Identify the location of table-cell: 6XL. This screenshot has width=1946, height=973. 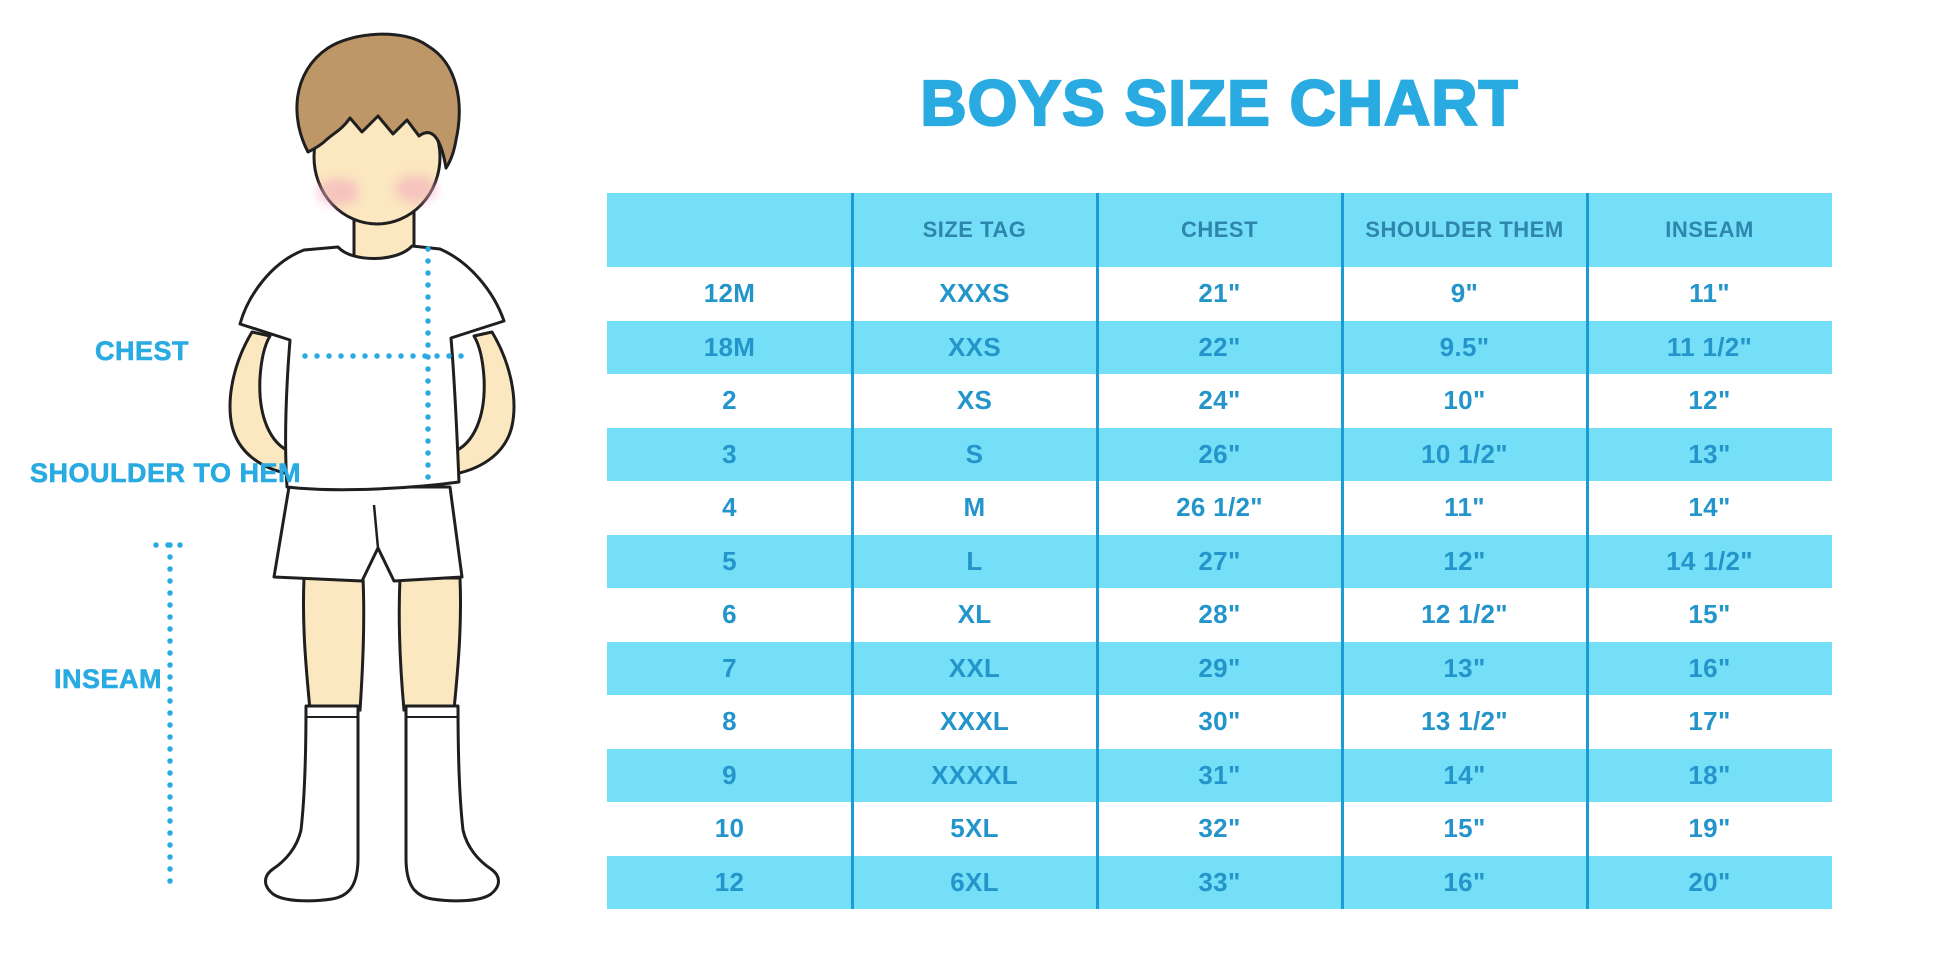
(974, 881).